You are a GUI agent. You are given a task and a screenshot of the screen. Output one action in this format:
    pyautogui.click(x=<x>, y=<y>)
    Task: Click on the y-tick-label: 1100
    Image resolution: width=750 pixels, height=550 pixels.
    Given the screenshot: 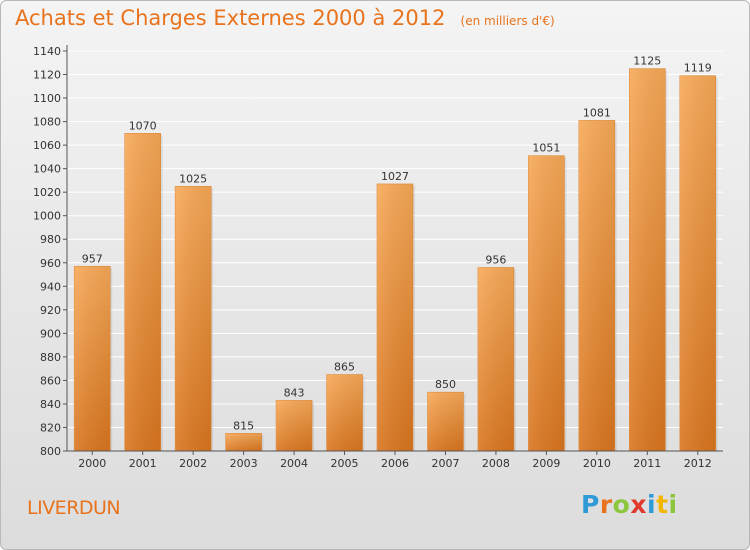 What is the action you would take?
    pyautogui.click(x=47, y=98)
    